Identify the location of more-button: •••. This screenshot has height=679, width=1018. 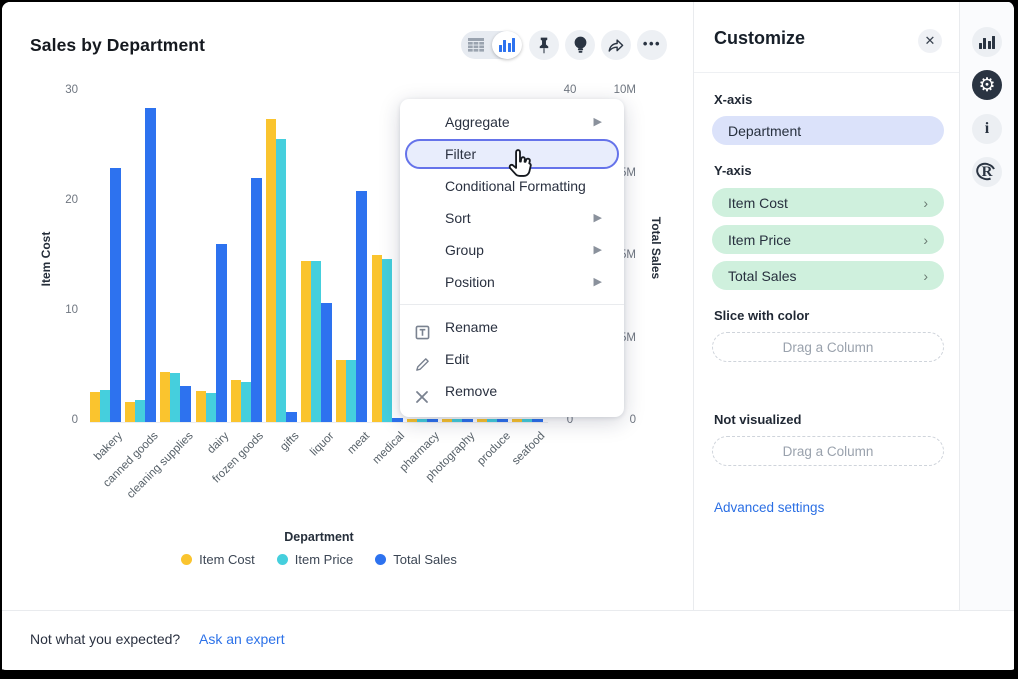
(652, 45).